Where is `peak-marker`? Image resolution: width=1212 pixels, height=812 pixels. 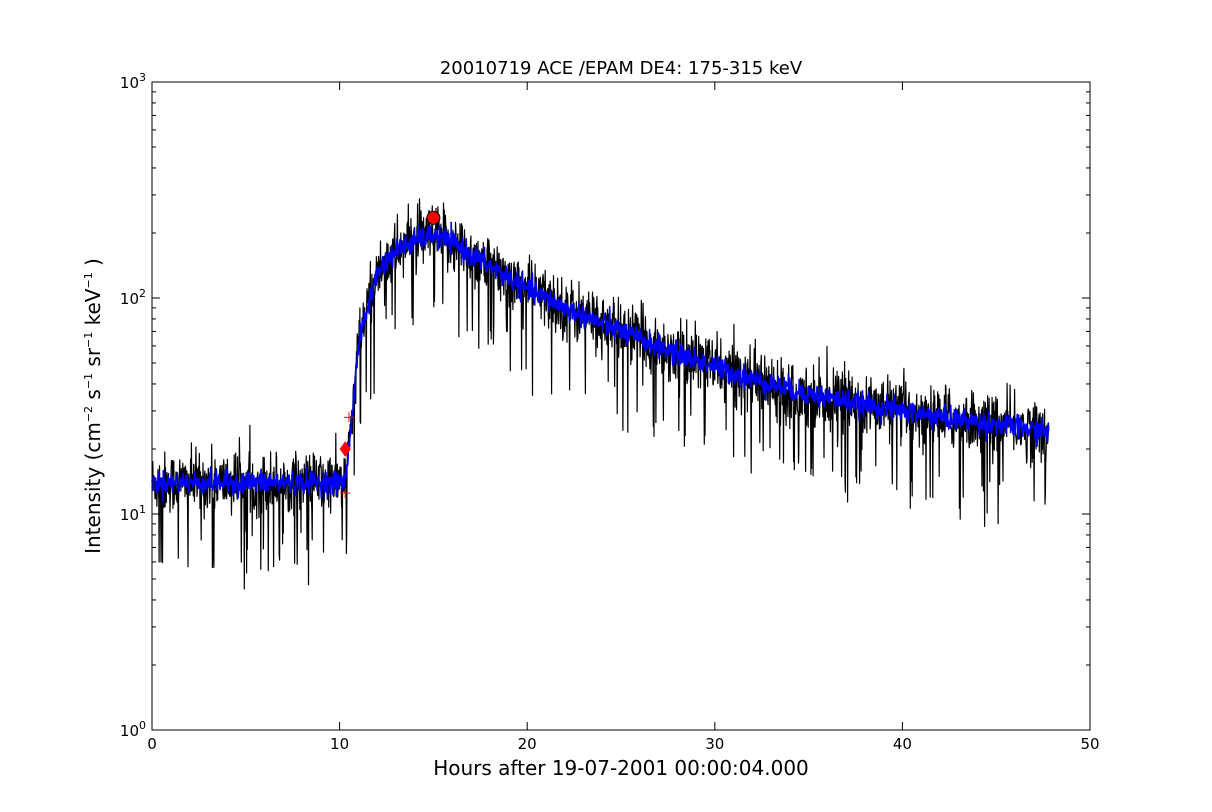 peak-marker is located at coordinates (433, 217).